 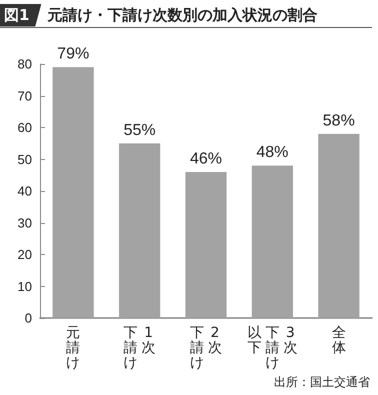 What do you see at coordinates (25, 286) in the screenshot?
I see `y-tick-label: 10` at bounding box center [25, 286].